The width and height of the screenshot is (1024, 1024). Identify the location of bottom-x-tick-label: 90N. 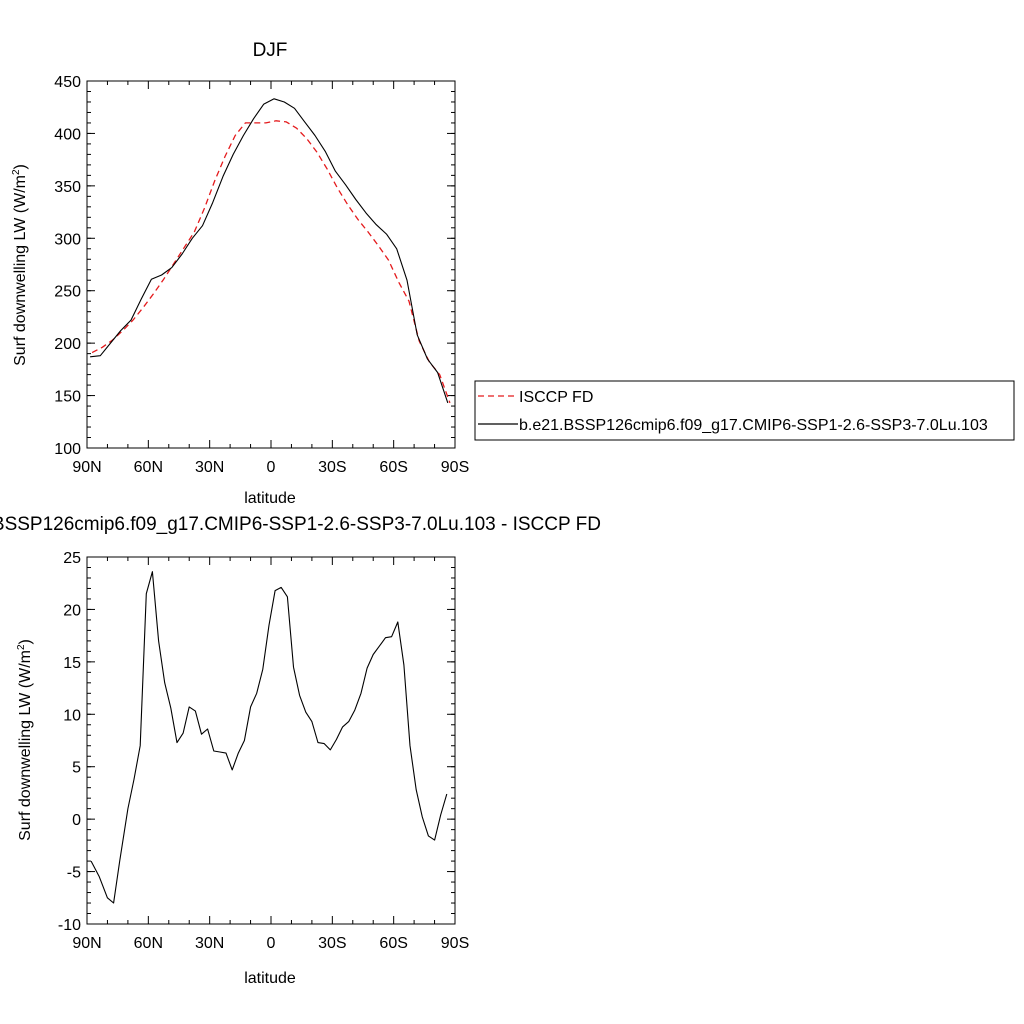
(86, 943).